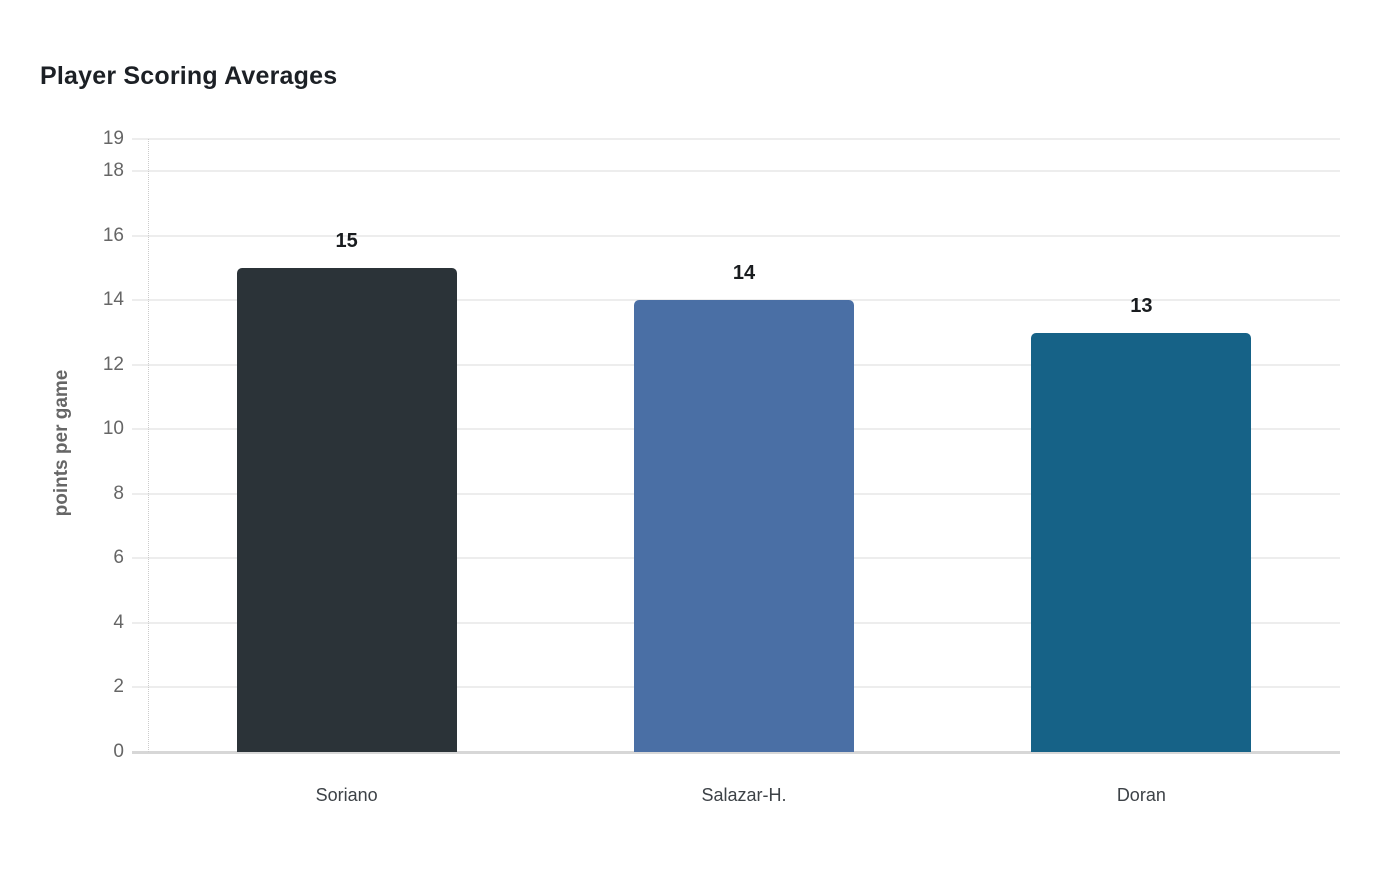 The image size is (1400, 880). What do you see at coordinates (118, 751) in the screenshot?
I see `y-tick-label: 0` at bounding box center [118, 751].